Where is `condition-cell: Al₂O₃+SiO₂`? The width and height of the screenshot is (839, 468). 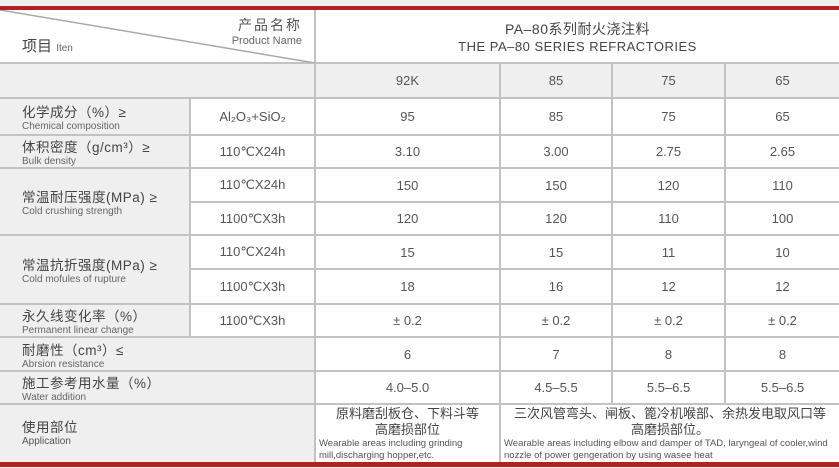
condition-cell: Al₂O₃+SiO₂ is located at coordinates (252, 116).